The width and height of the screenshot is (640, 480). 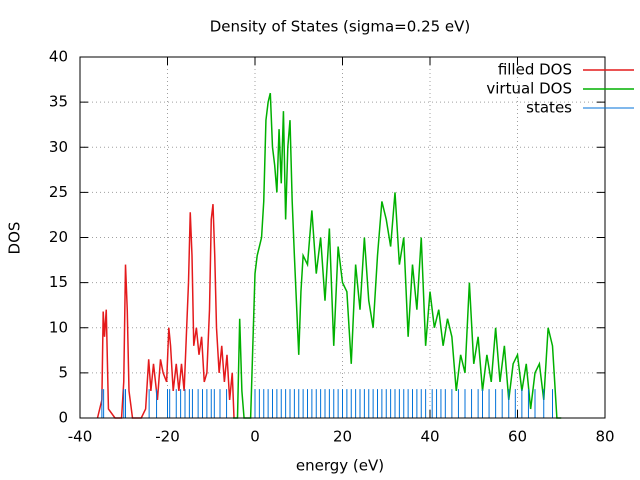 I want to click on y-tick-label: 20, so click(x=58, y=237).